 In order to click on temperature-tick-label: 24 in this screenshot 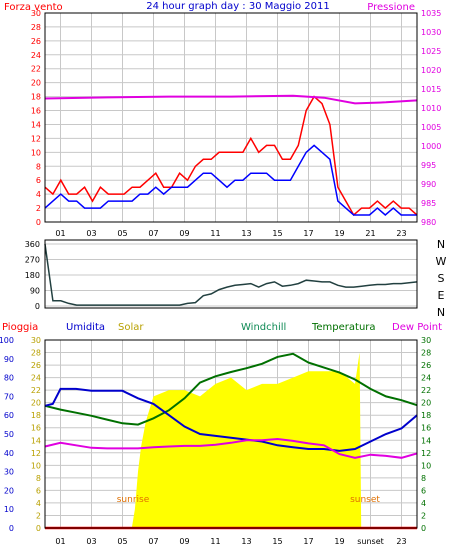, I will do `click(36, 378)`.